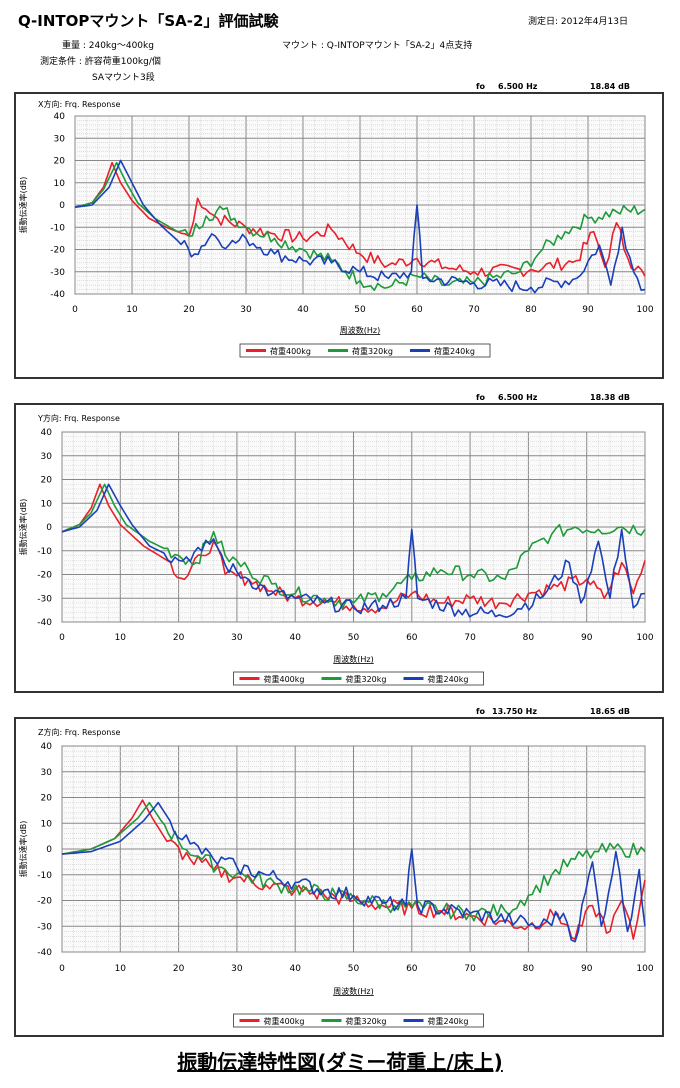 The height and width of the screenshot is (1088, 680). Describe the element at coordinates (587, 969) in the screenshot. I see `x-tick-label: 90` at that location.